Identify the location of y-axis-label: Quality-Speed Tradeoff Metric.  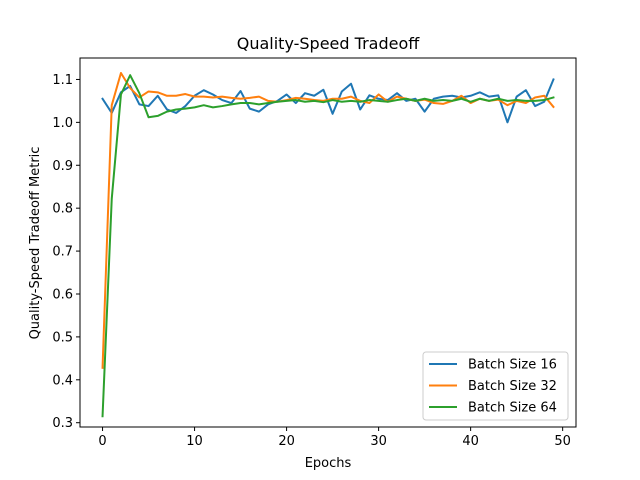
(35, 243).